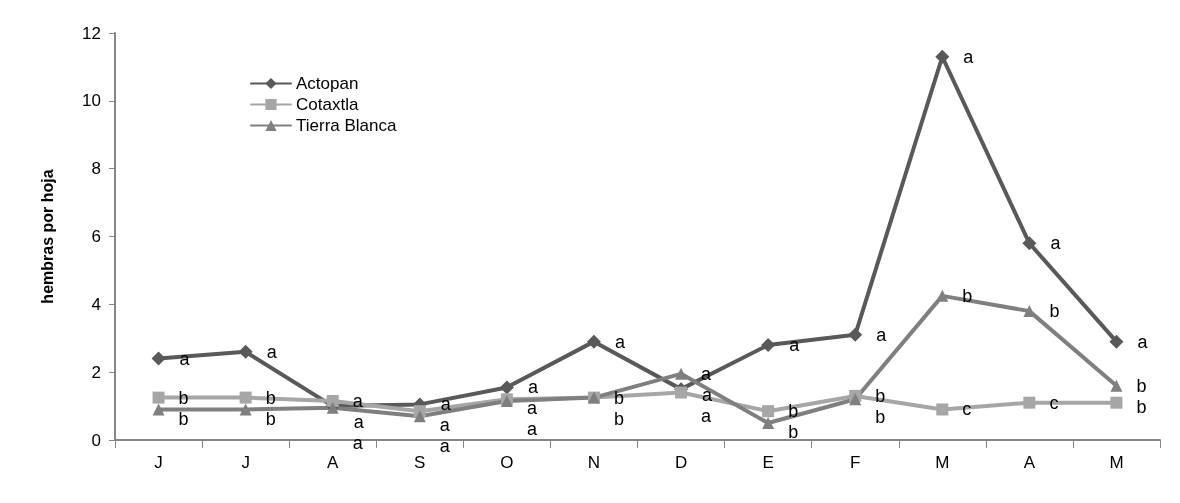 The image size is (1180, 503). I want to click on y-tick-label: 4, so click(96, 304).